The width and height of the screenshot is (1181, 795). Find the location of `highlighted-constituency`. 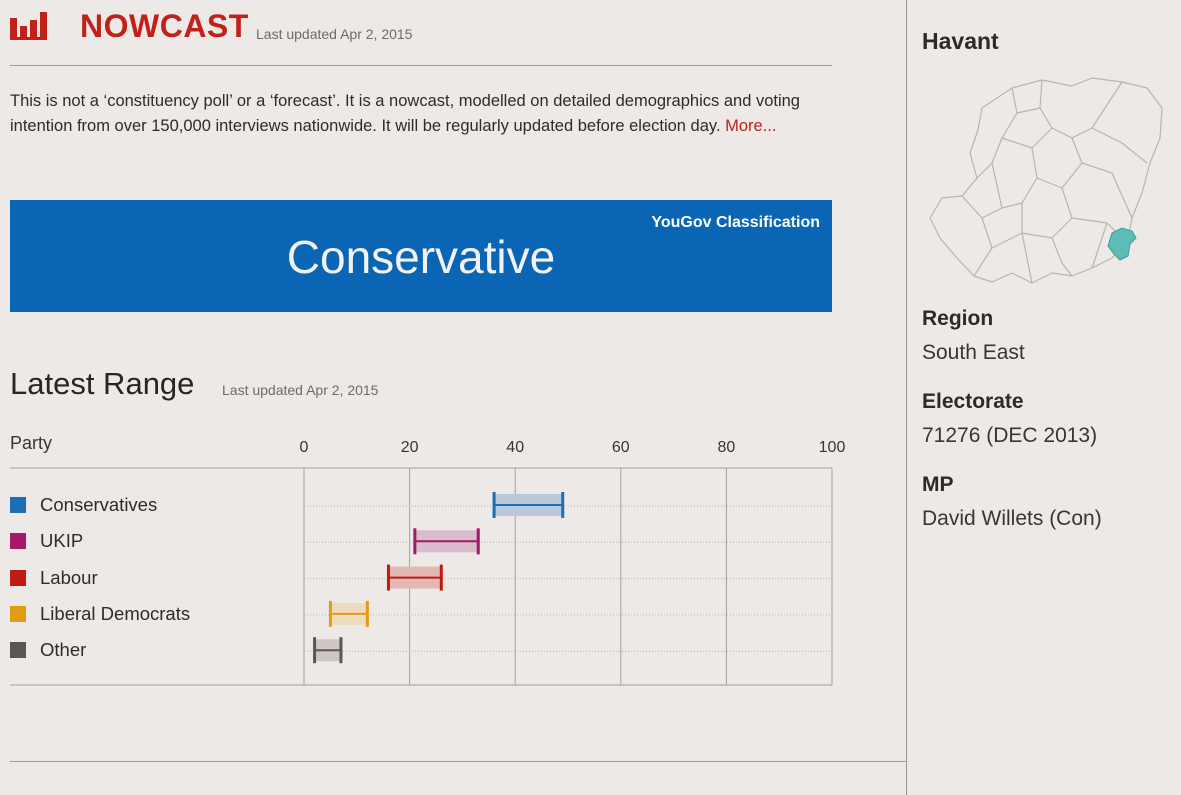

highlighted-constituency is located at coordinates (1122, 244).